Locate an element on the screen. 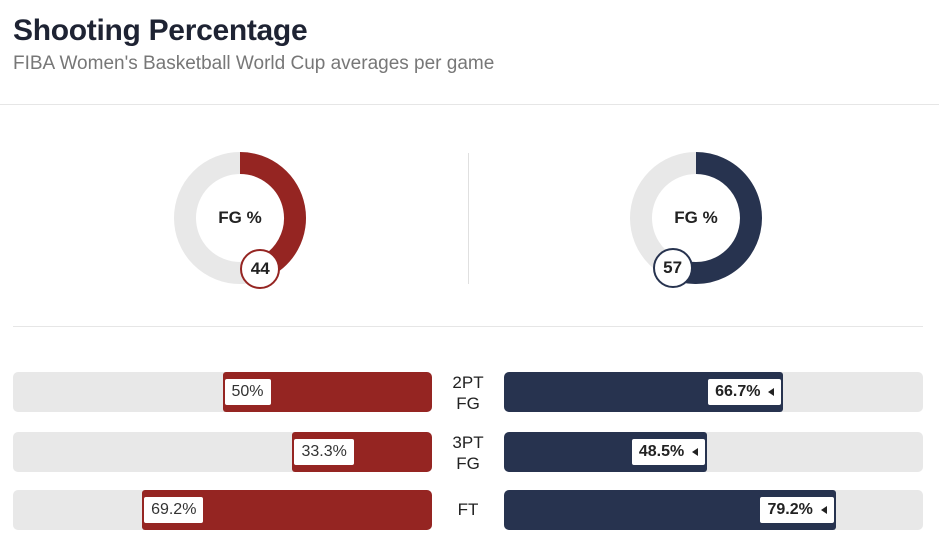 This screenshot has width=939, height=545. category-label-ft: FT is located at coordinates (468, 509).